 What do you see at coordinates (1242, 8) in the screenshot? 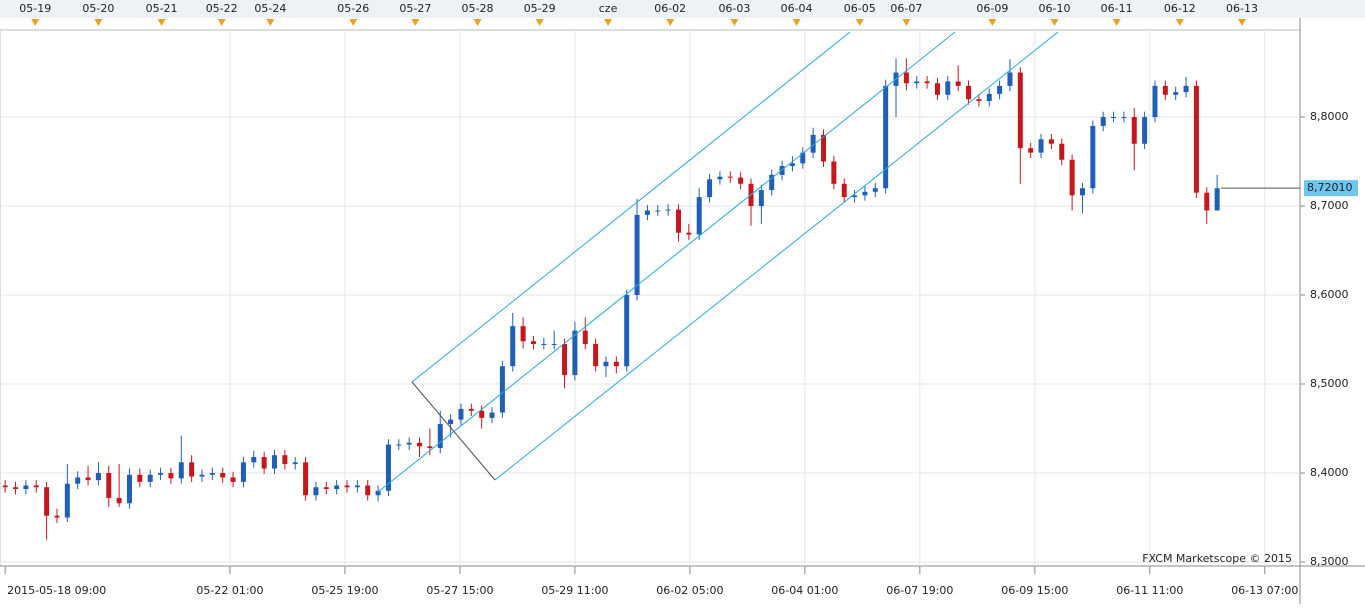
I see `date-label: 06-13` at bounding box center [1242, 8].